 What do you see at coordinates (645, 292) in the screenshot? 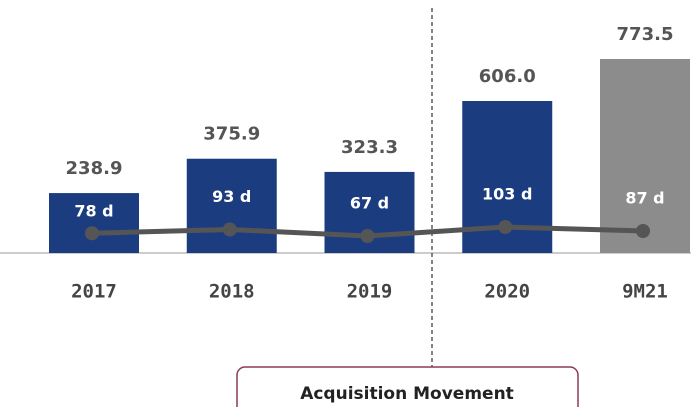
I see `x-tick-label: 9M21` at bounding box center [645, 292].